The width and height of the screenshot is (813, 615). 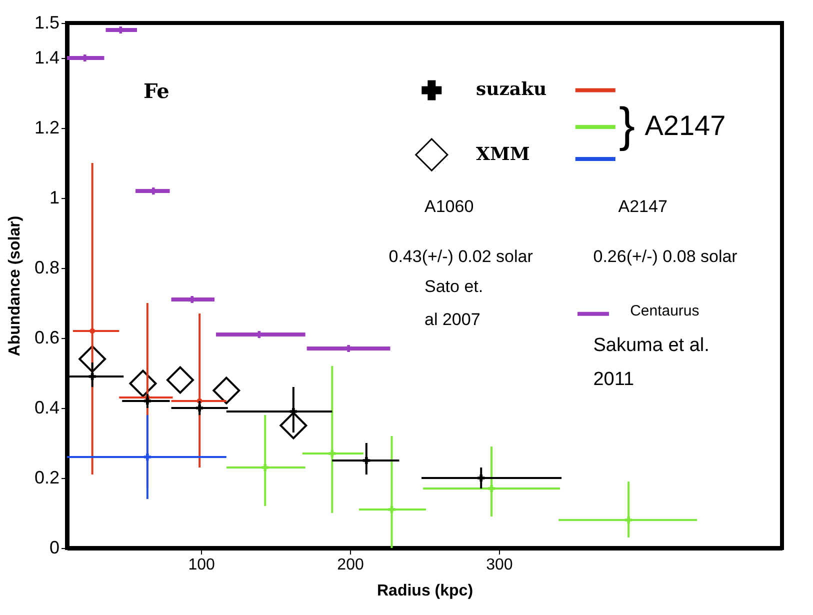 I want to click on y-tick-label: 0.2, so click(x=47, y=478).